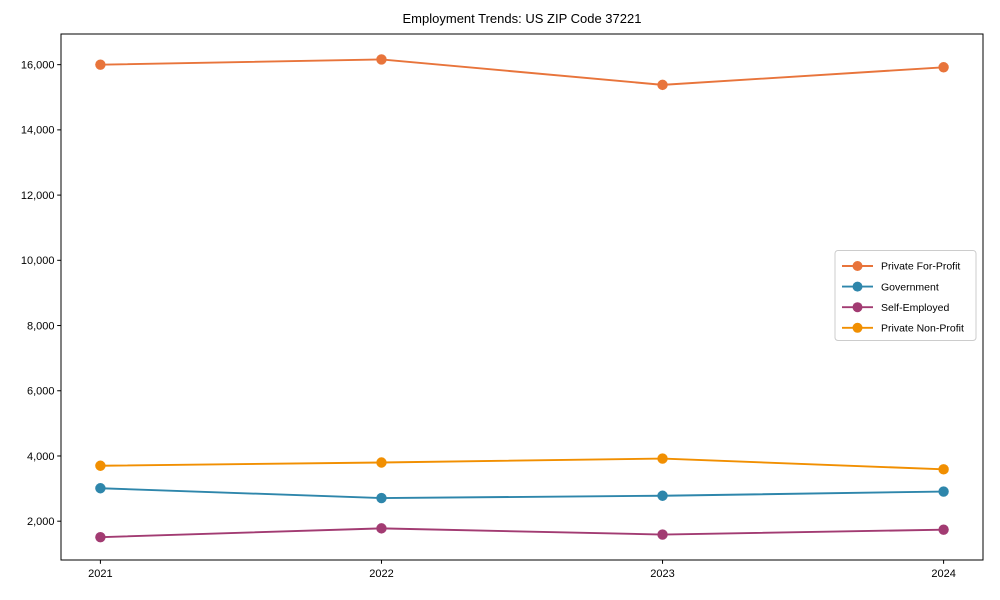 The image size is (1000, 600). Describe the element at coordinates (381, 574) in the screenshot. I see `x-tick-label: 2022` at that location.